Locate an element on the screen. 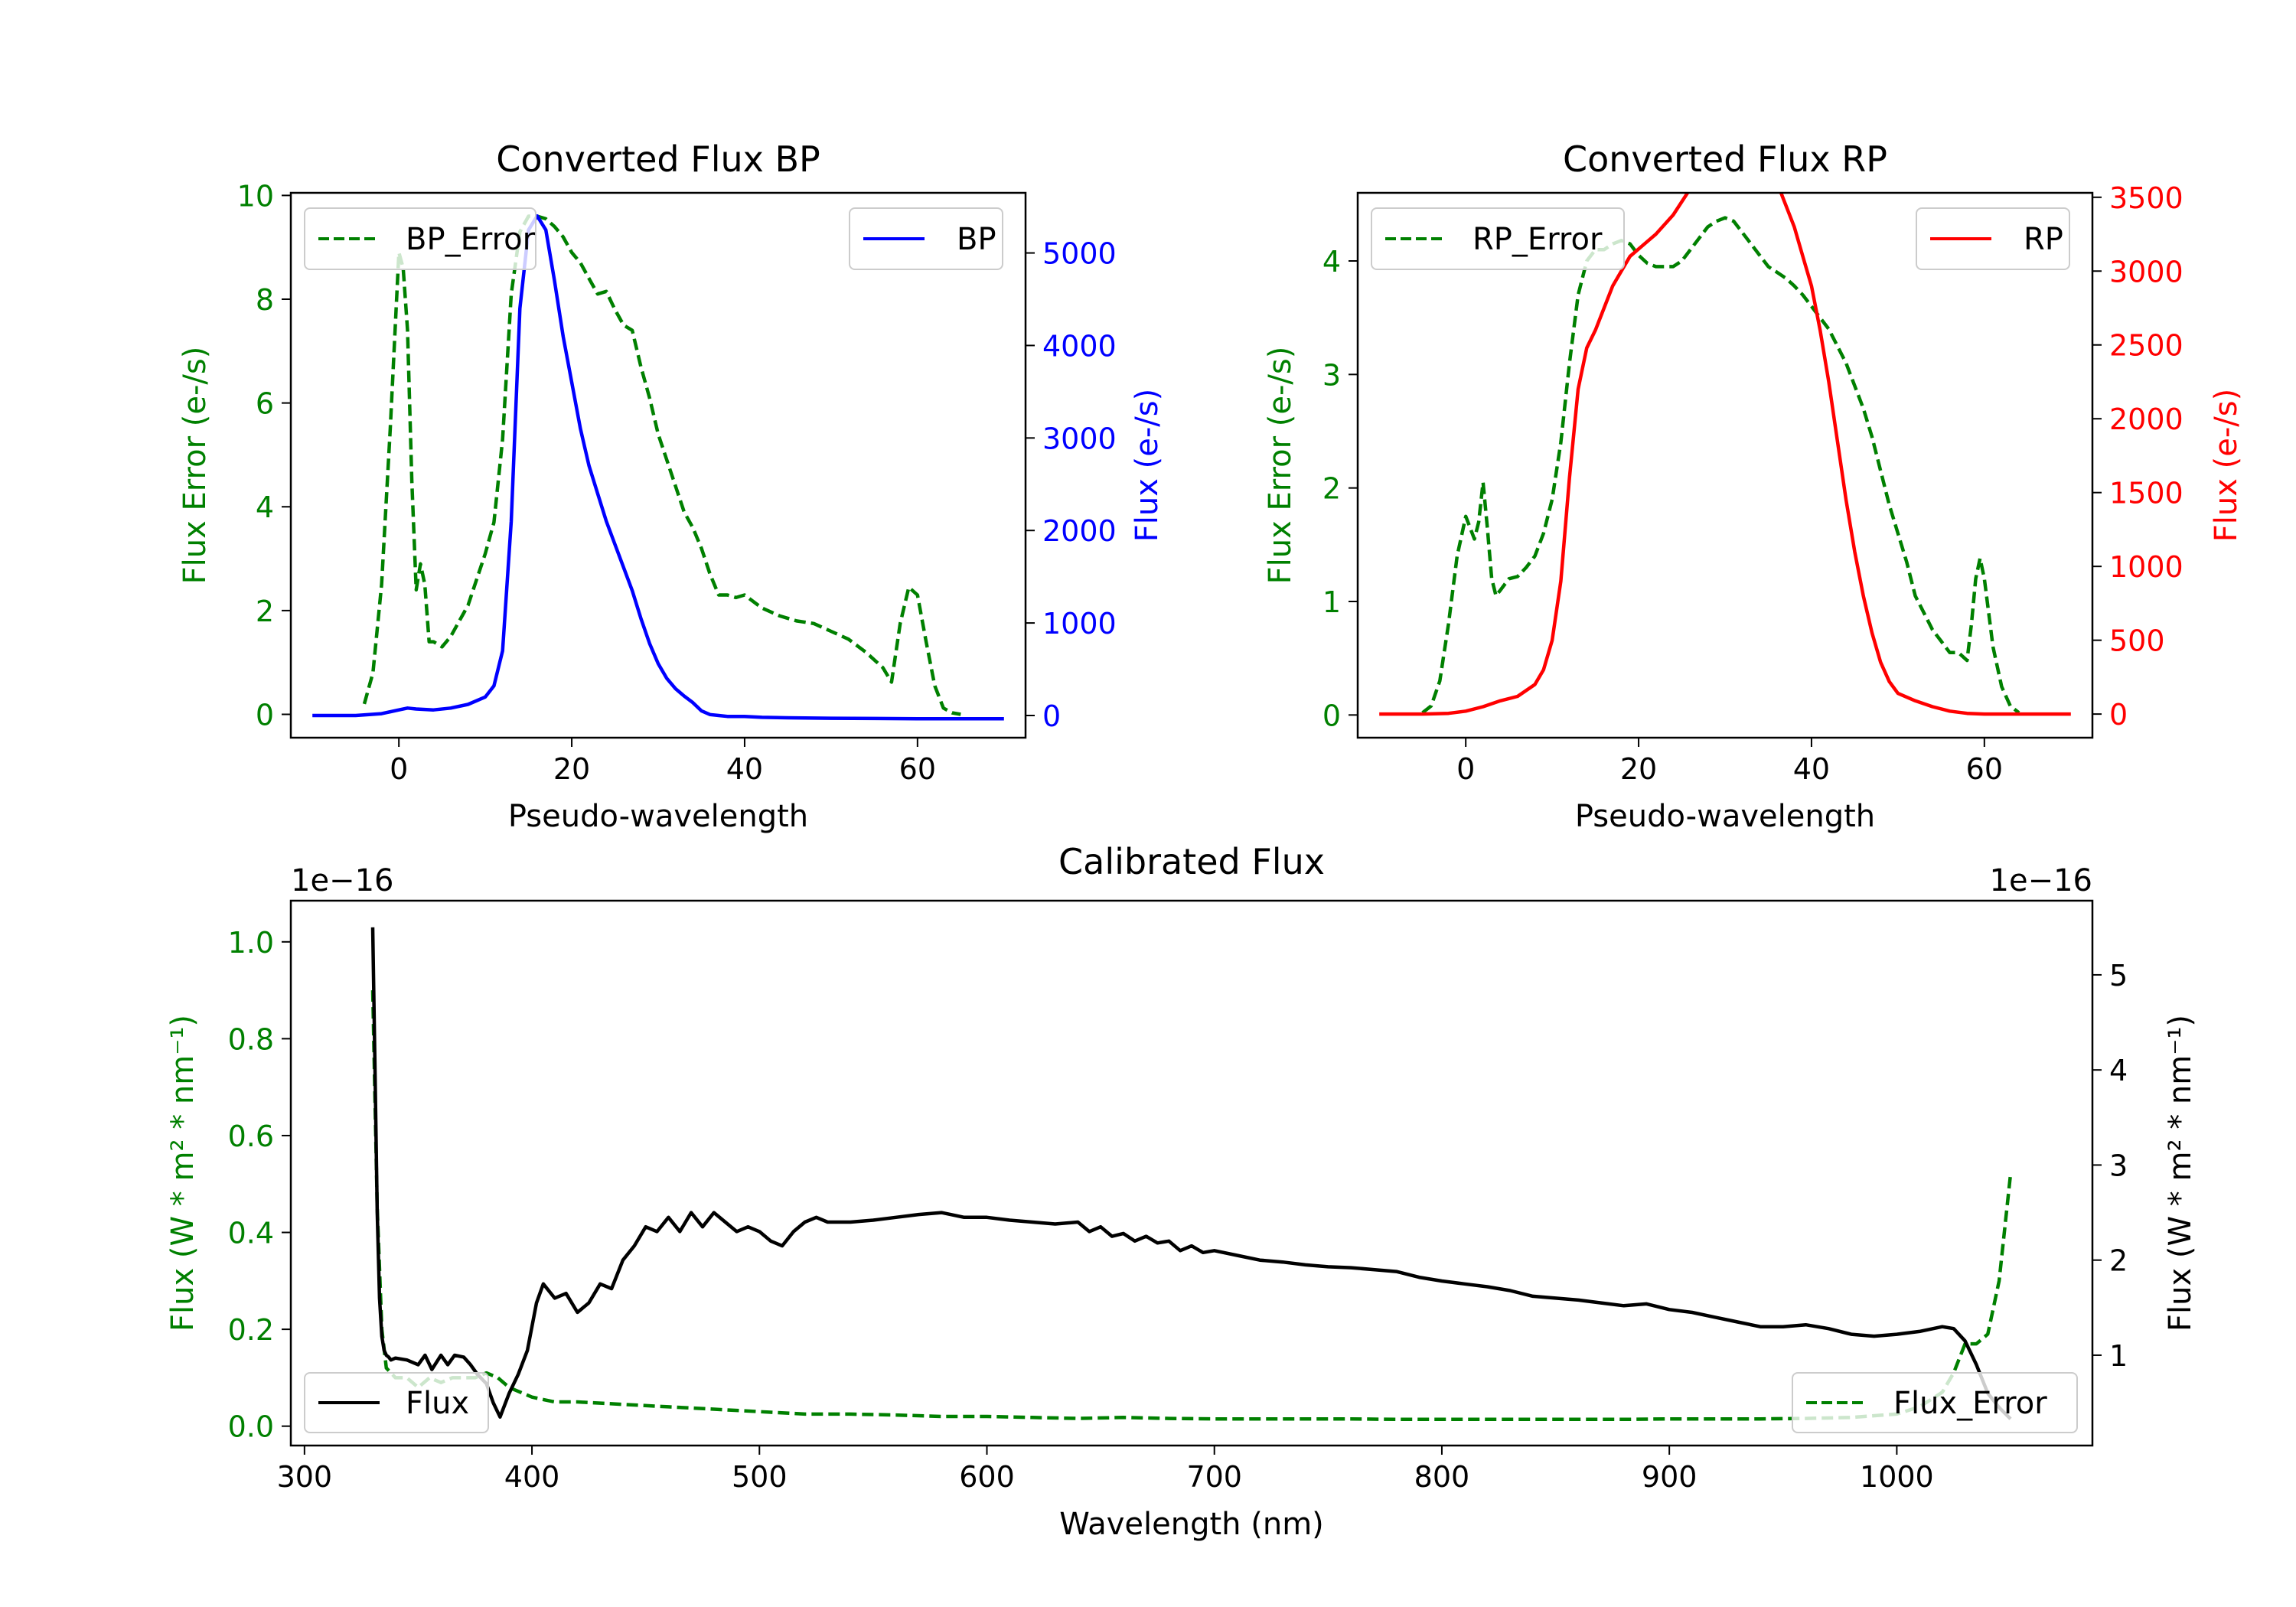 The image size is (2296, 1607). cal-legend-right-label: Flux_Error is located at coordinates (1970, 1403).